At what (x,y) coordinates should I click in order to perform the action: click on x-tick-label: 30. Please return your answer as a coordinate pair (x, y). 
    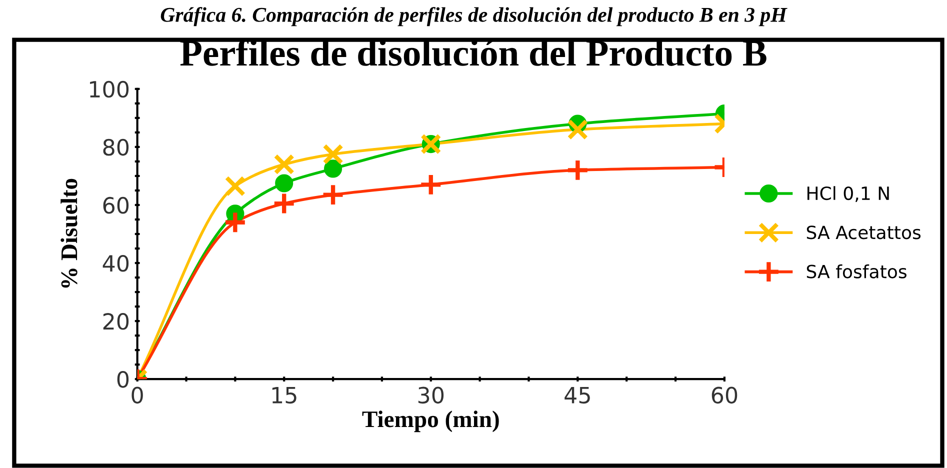
    Looking at the image, I should click on (431, 395).